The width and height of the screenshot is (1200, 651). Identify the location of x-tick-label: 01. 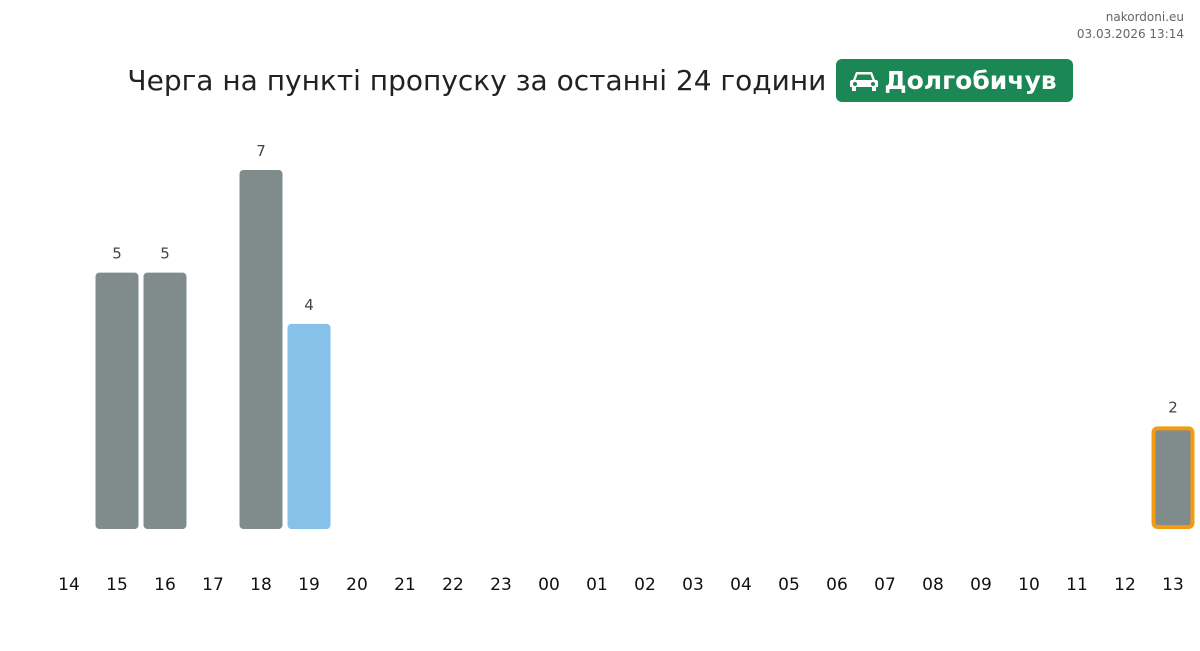
(597, 585).